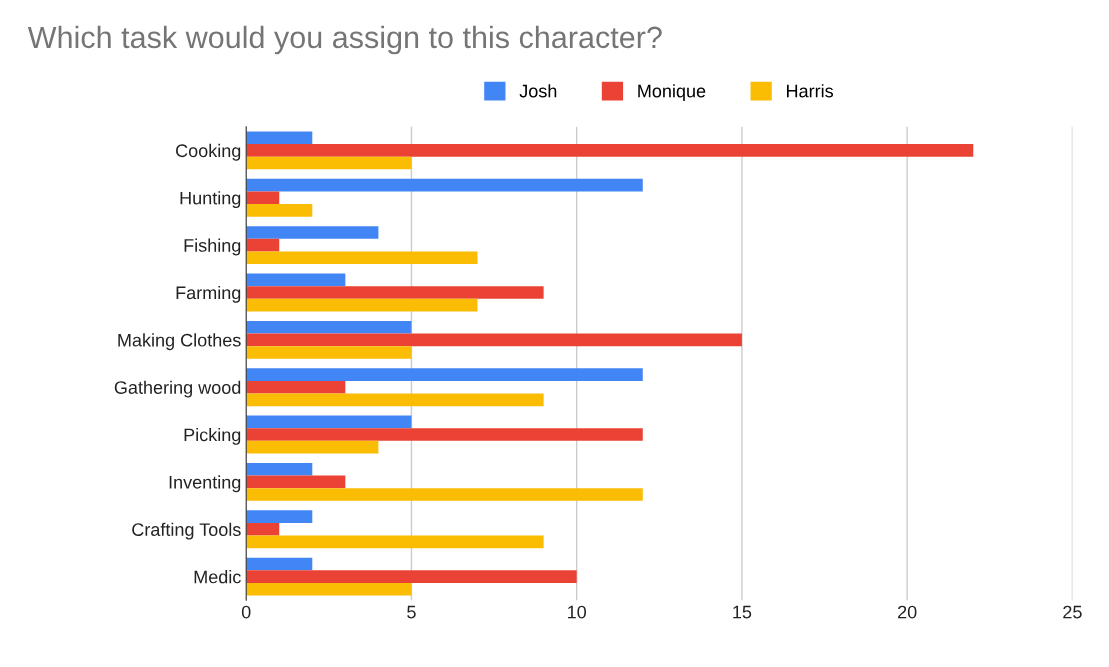 This screenshot has width=1109, height=667. I want to click on x-tick-label: 25, so click(1072, 612).